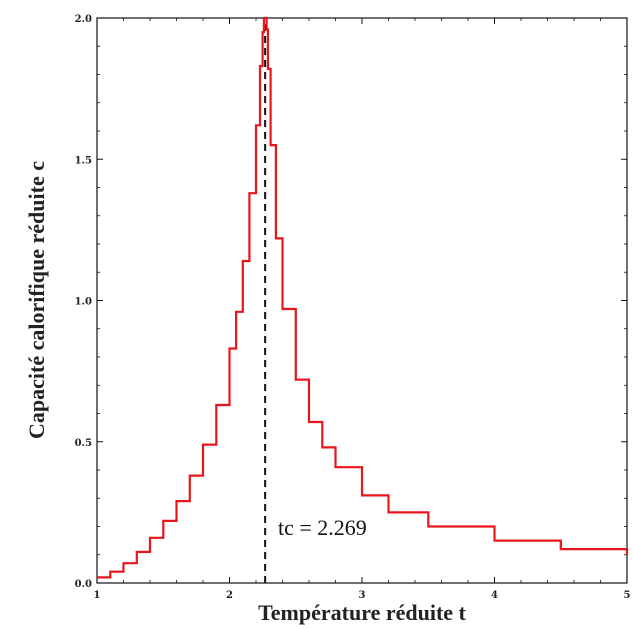  I want to click on y-axis-title: Capacité calorifique réduite c, so click(36, 300).